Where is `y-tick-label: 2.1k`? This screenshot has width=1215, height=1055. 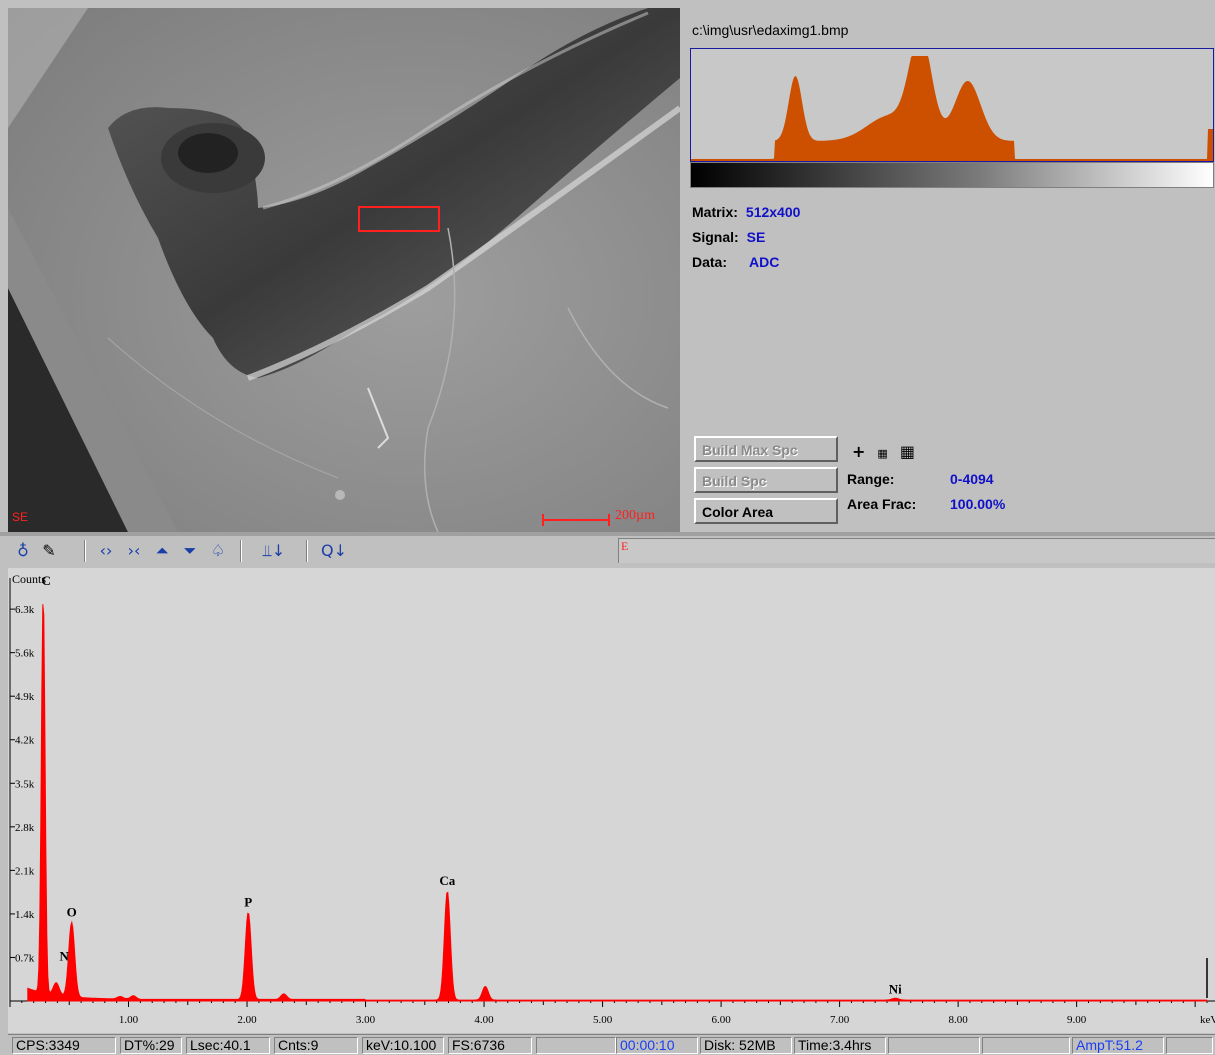
y-tick-label: 2.1k is located at coordinates (25, 871).